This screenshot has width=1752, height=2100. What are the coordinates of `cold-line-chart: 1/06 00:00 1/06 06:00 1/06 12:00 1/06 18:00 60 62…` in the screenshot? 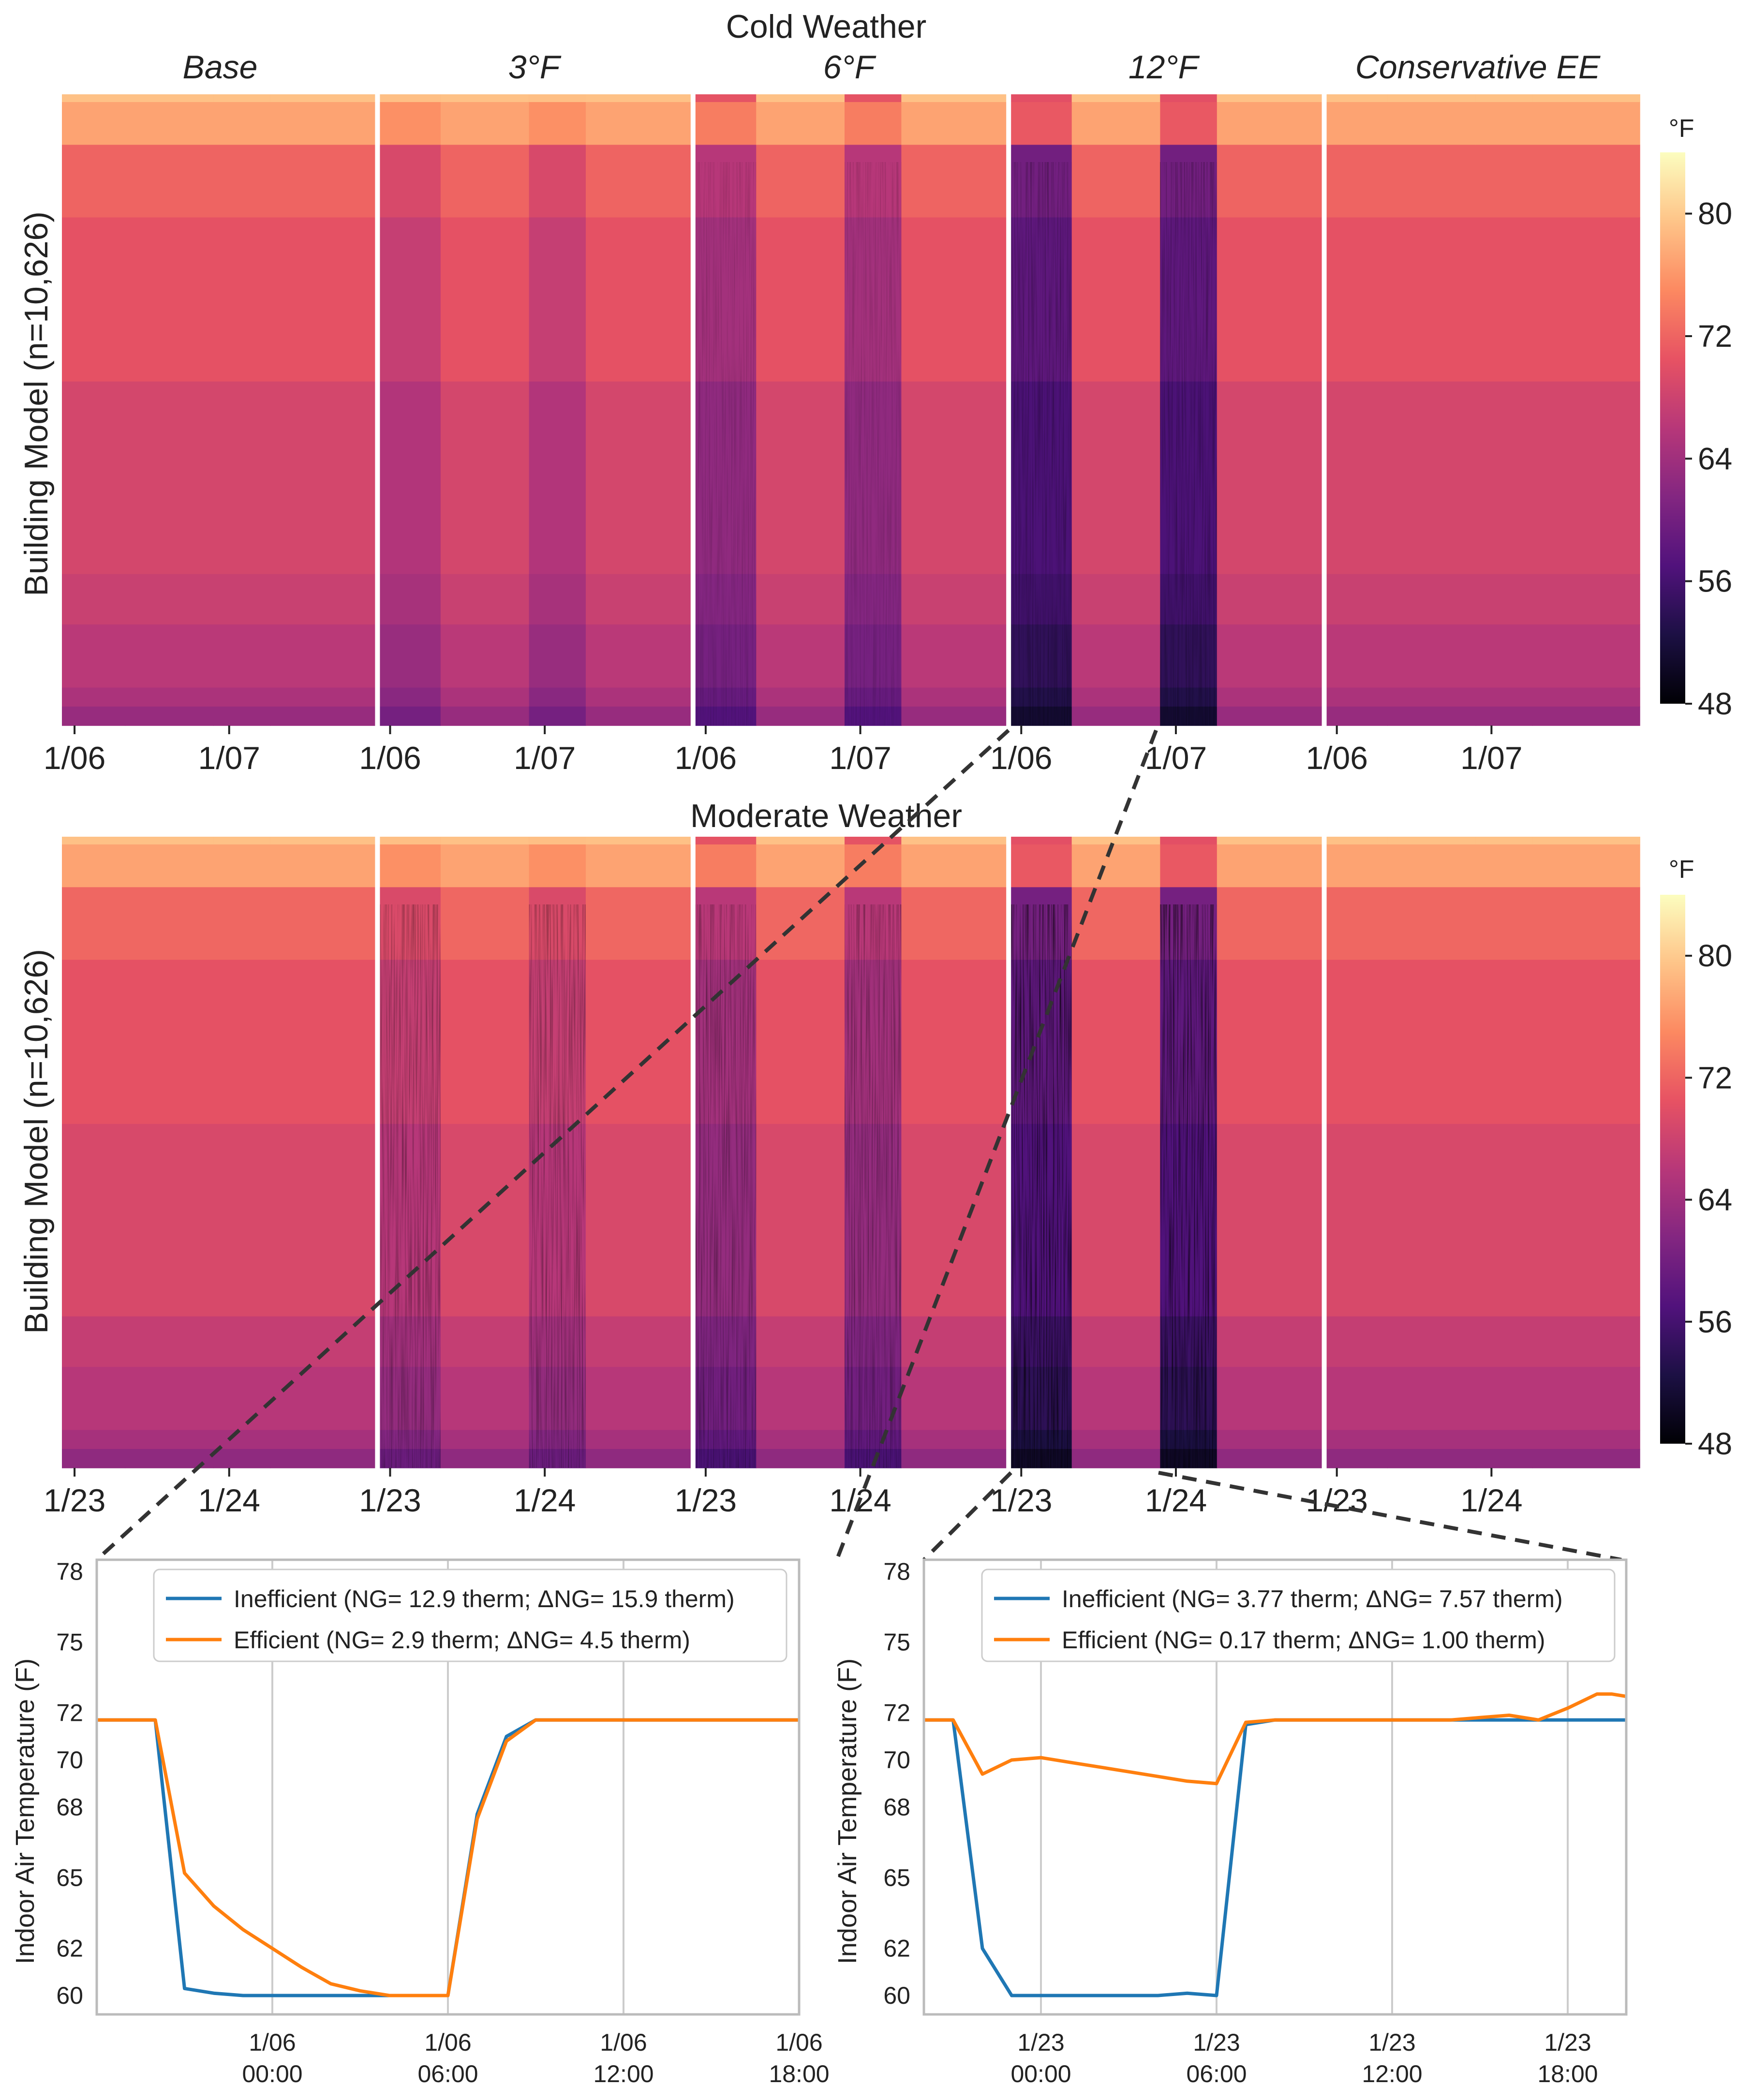 It's located at (420, 1822).